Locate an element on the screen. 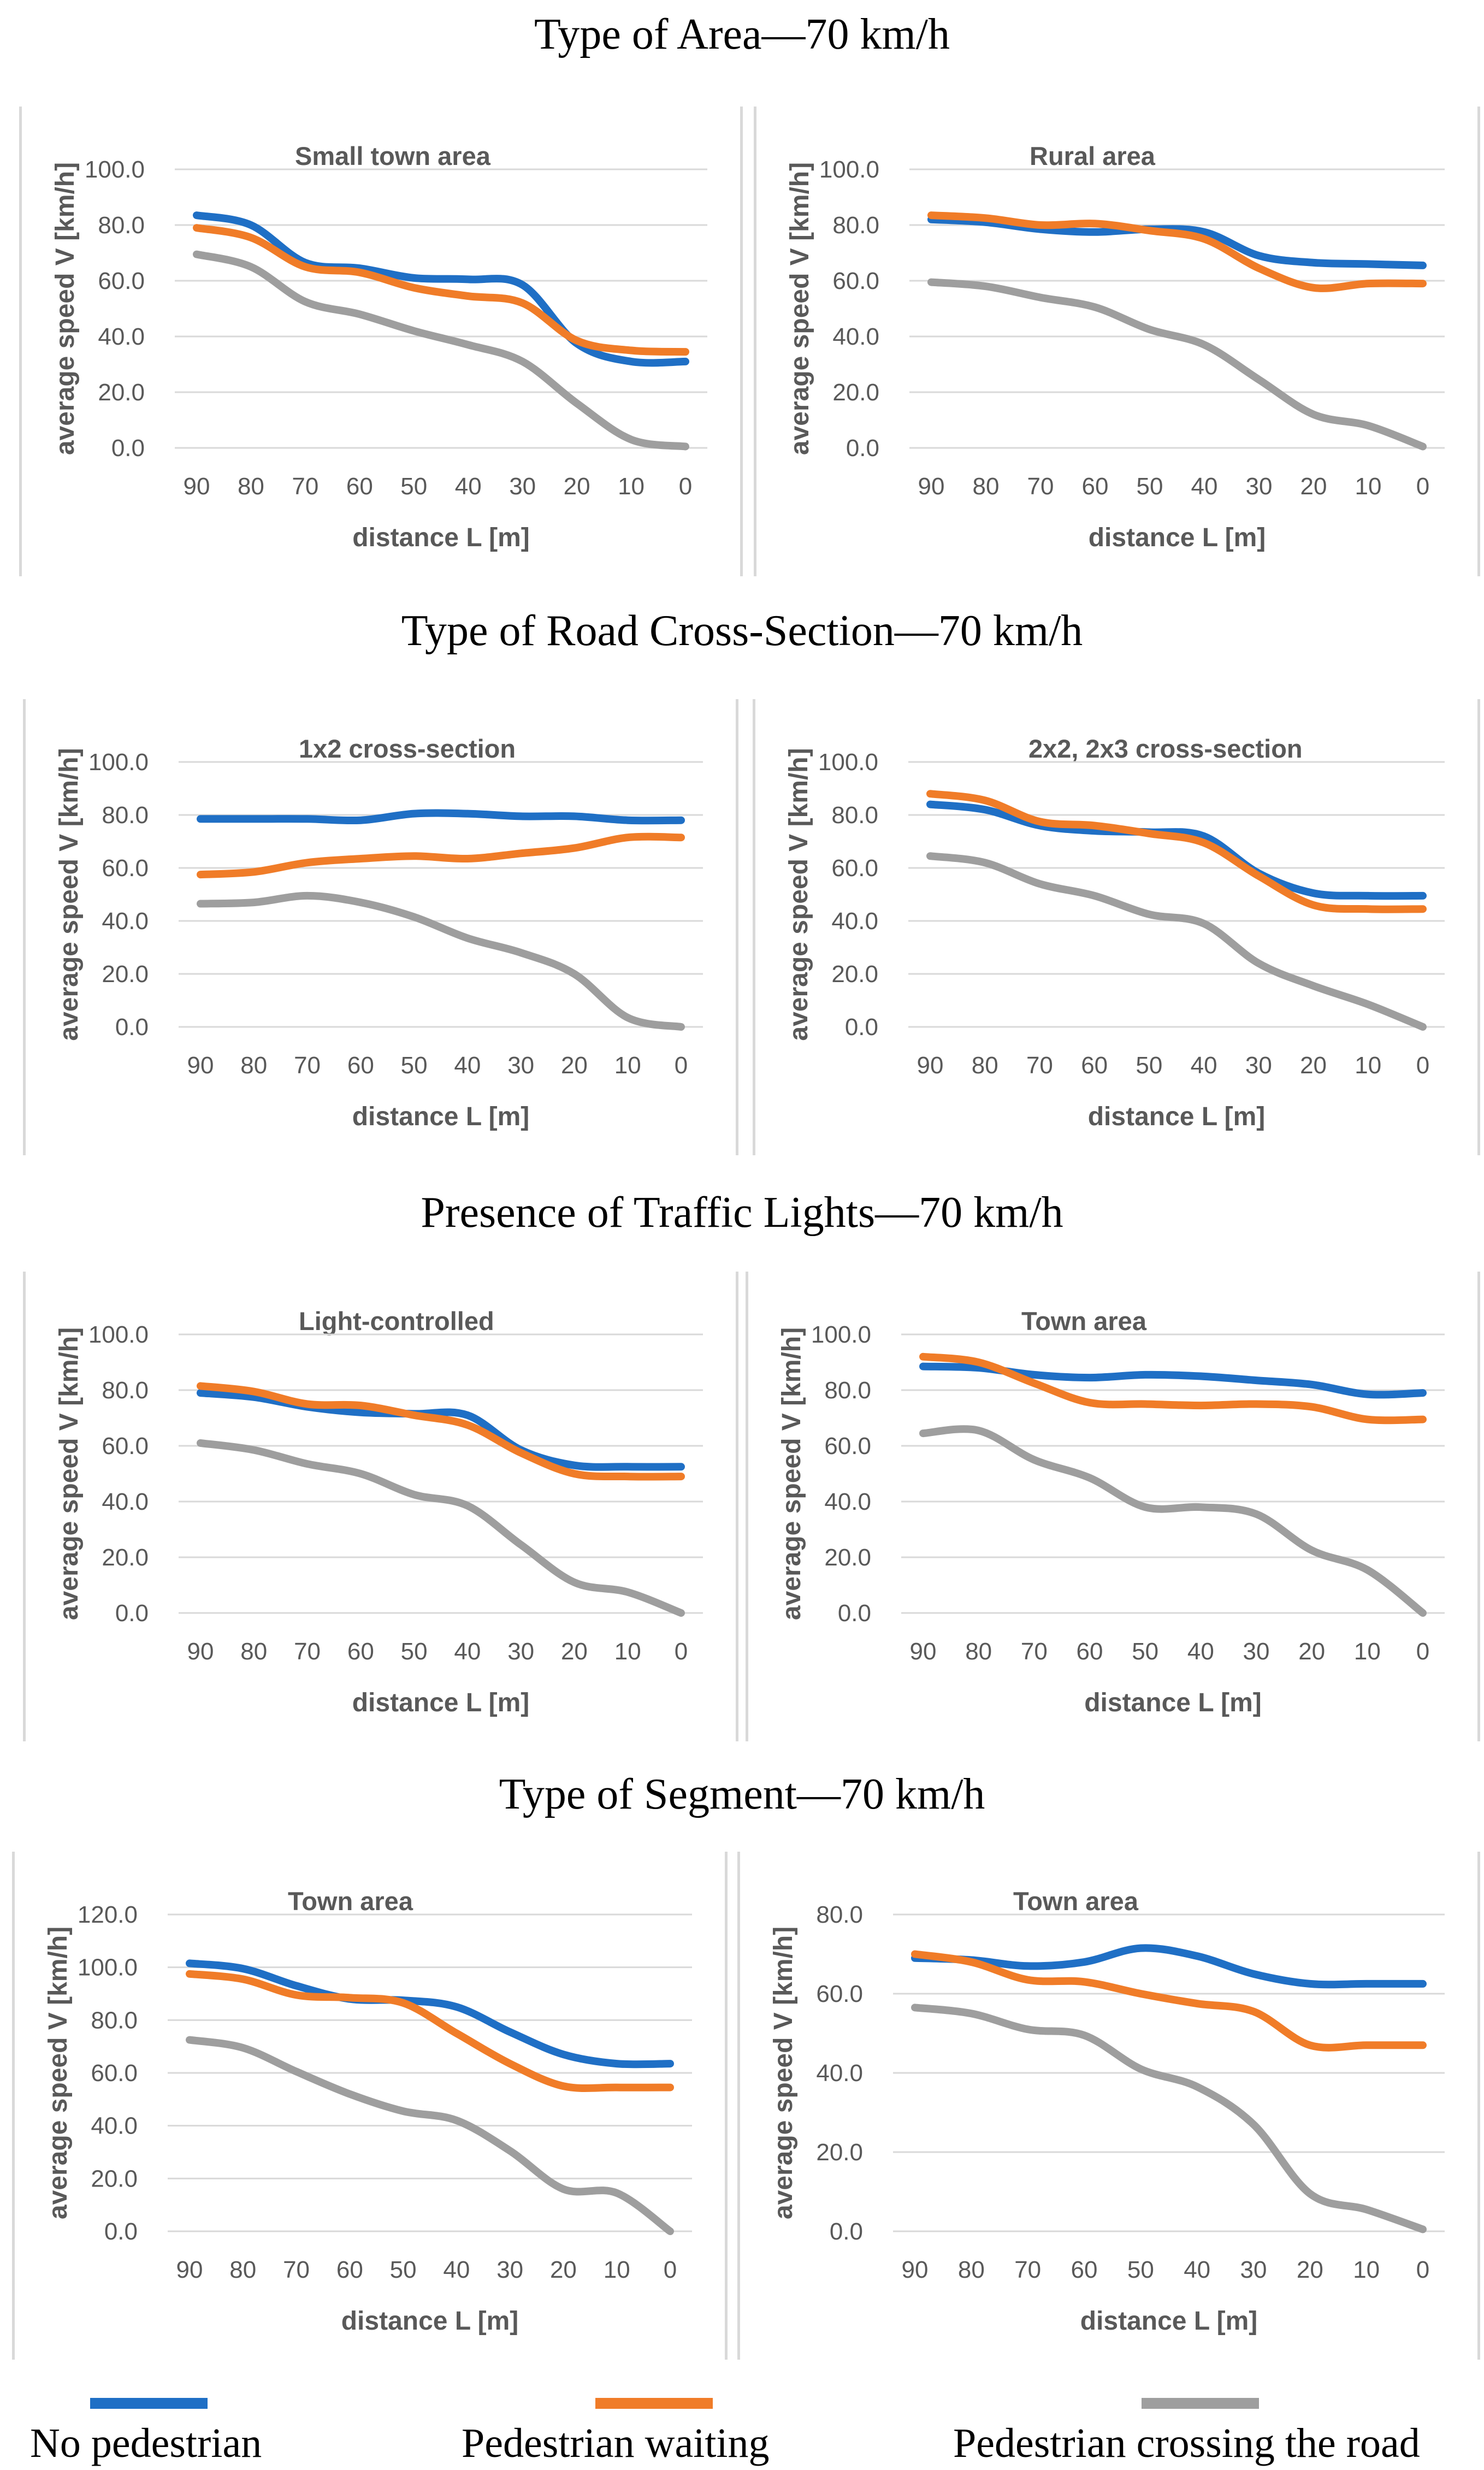 The image size is (1484, 2470). chart-2-series-pedestrian-crossing is located at coordinates (441, 961).